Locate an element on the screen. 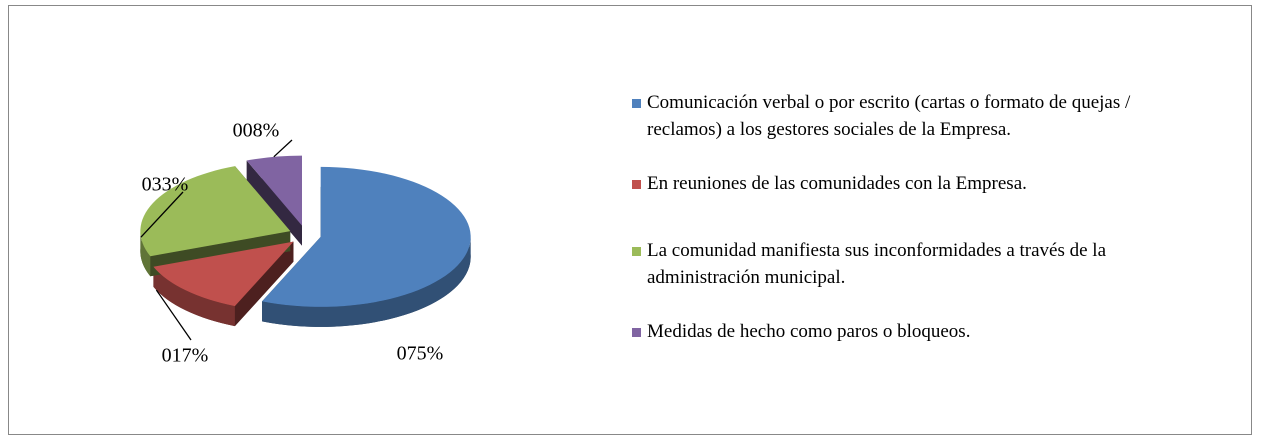  legend-item: Medidas de hecho como paros o bloqueos. is located at coordinates (902, 331).